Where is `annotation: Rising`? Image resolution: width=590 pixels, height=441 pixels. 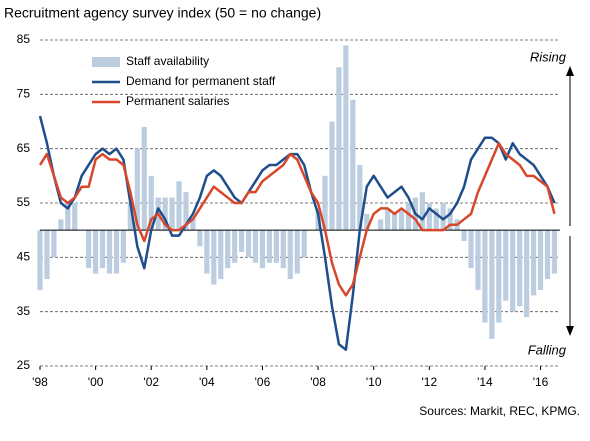 annotation: Rising is located at coordinates (548, 56).